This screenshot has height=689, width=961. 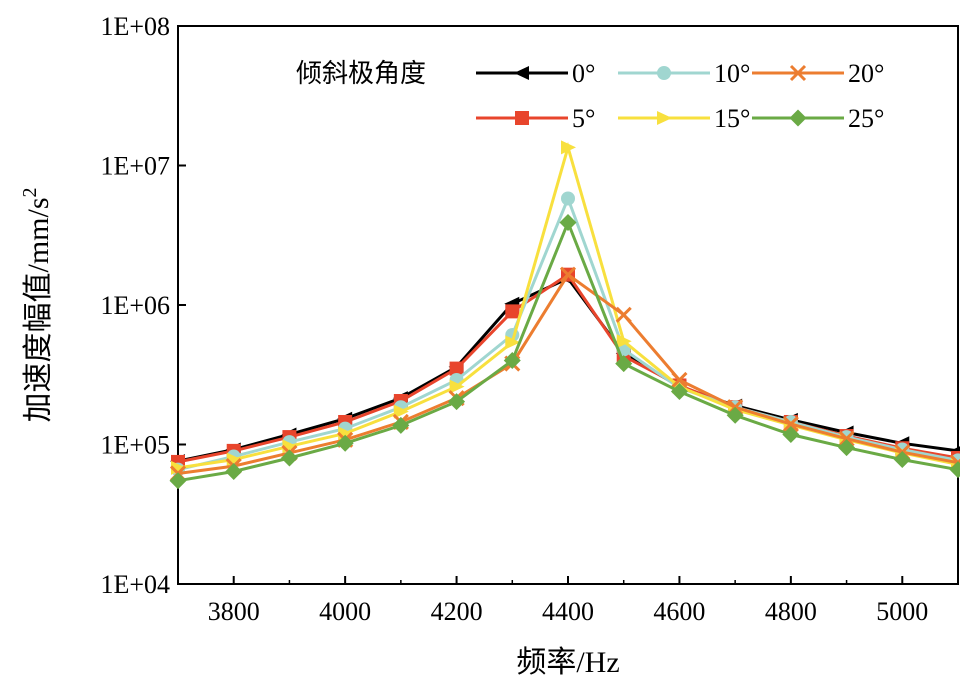 I want to click on x-tick-label: 4000, so click(x=345, y=611).